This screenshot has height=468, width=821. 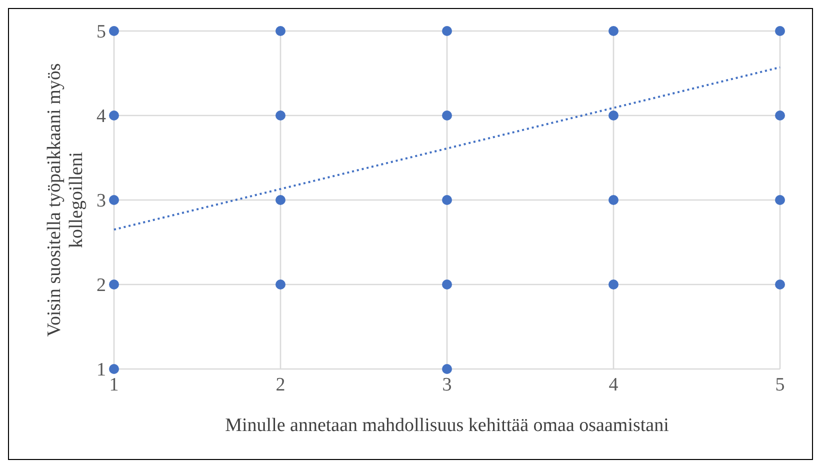 What do you see at coordinates (101, 32) in the screenshot?
I see `y-tick-label: 5` at bounding box center [101, 32].